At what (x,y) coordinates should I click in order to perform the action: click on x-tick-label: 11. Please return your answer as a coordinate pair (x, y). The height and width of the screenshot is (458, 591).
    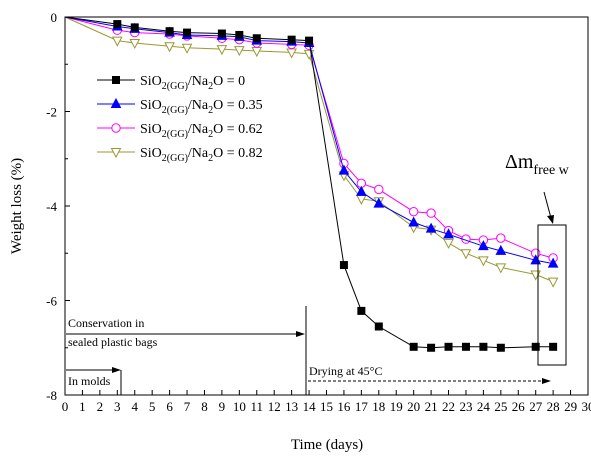
    Looking at the image, I should click on (257, 406).